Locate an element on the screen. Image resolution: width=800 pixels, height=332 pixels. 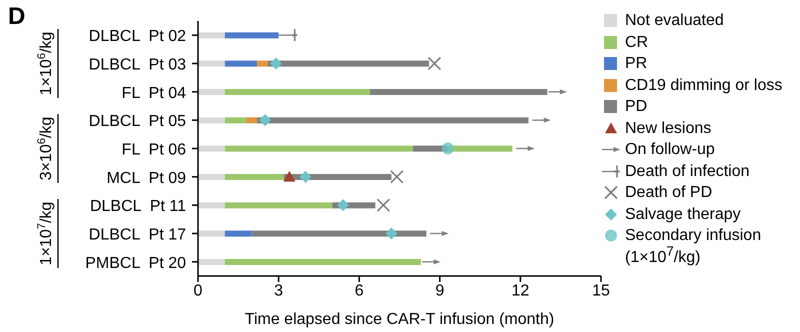
legend-label: CR is located at coordinates (637, 42).